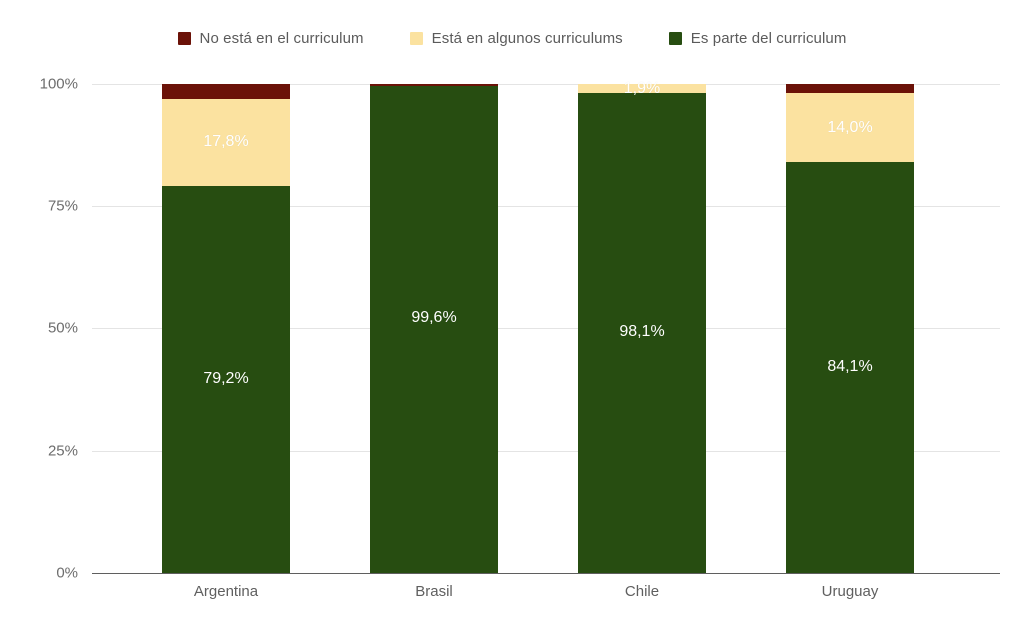 The width and height of the screenshot is (1024, 634). What do you see at coordinates (67, 573) in the screenshot?
I see `y-axis-tick-0: 0%` at bounding box center [67, 573].